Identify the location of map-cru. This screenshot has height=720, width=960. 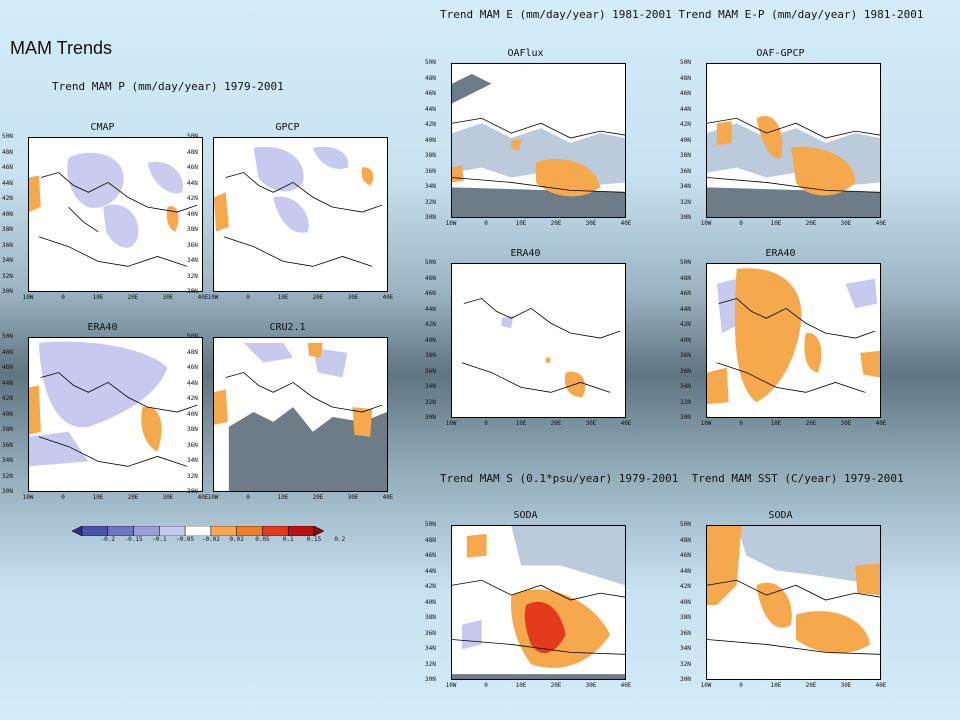
(300, 414).